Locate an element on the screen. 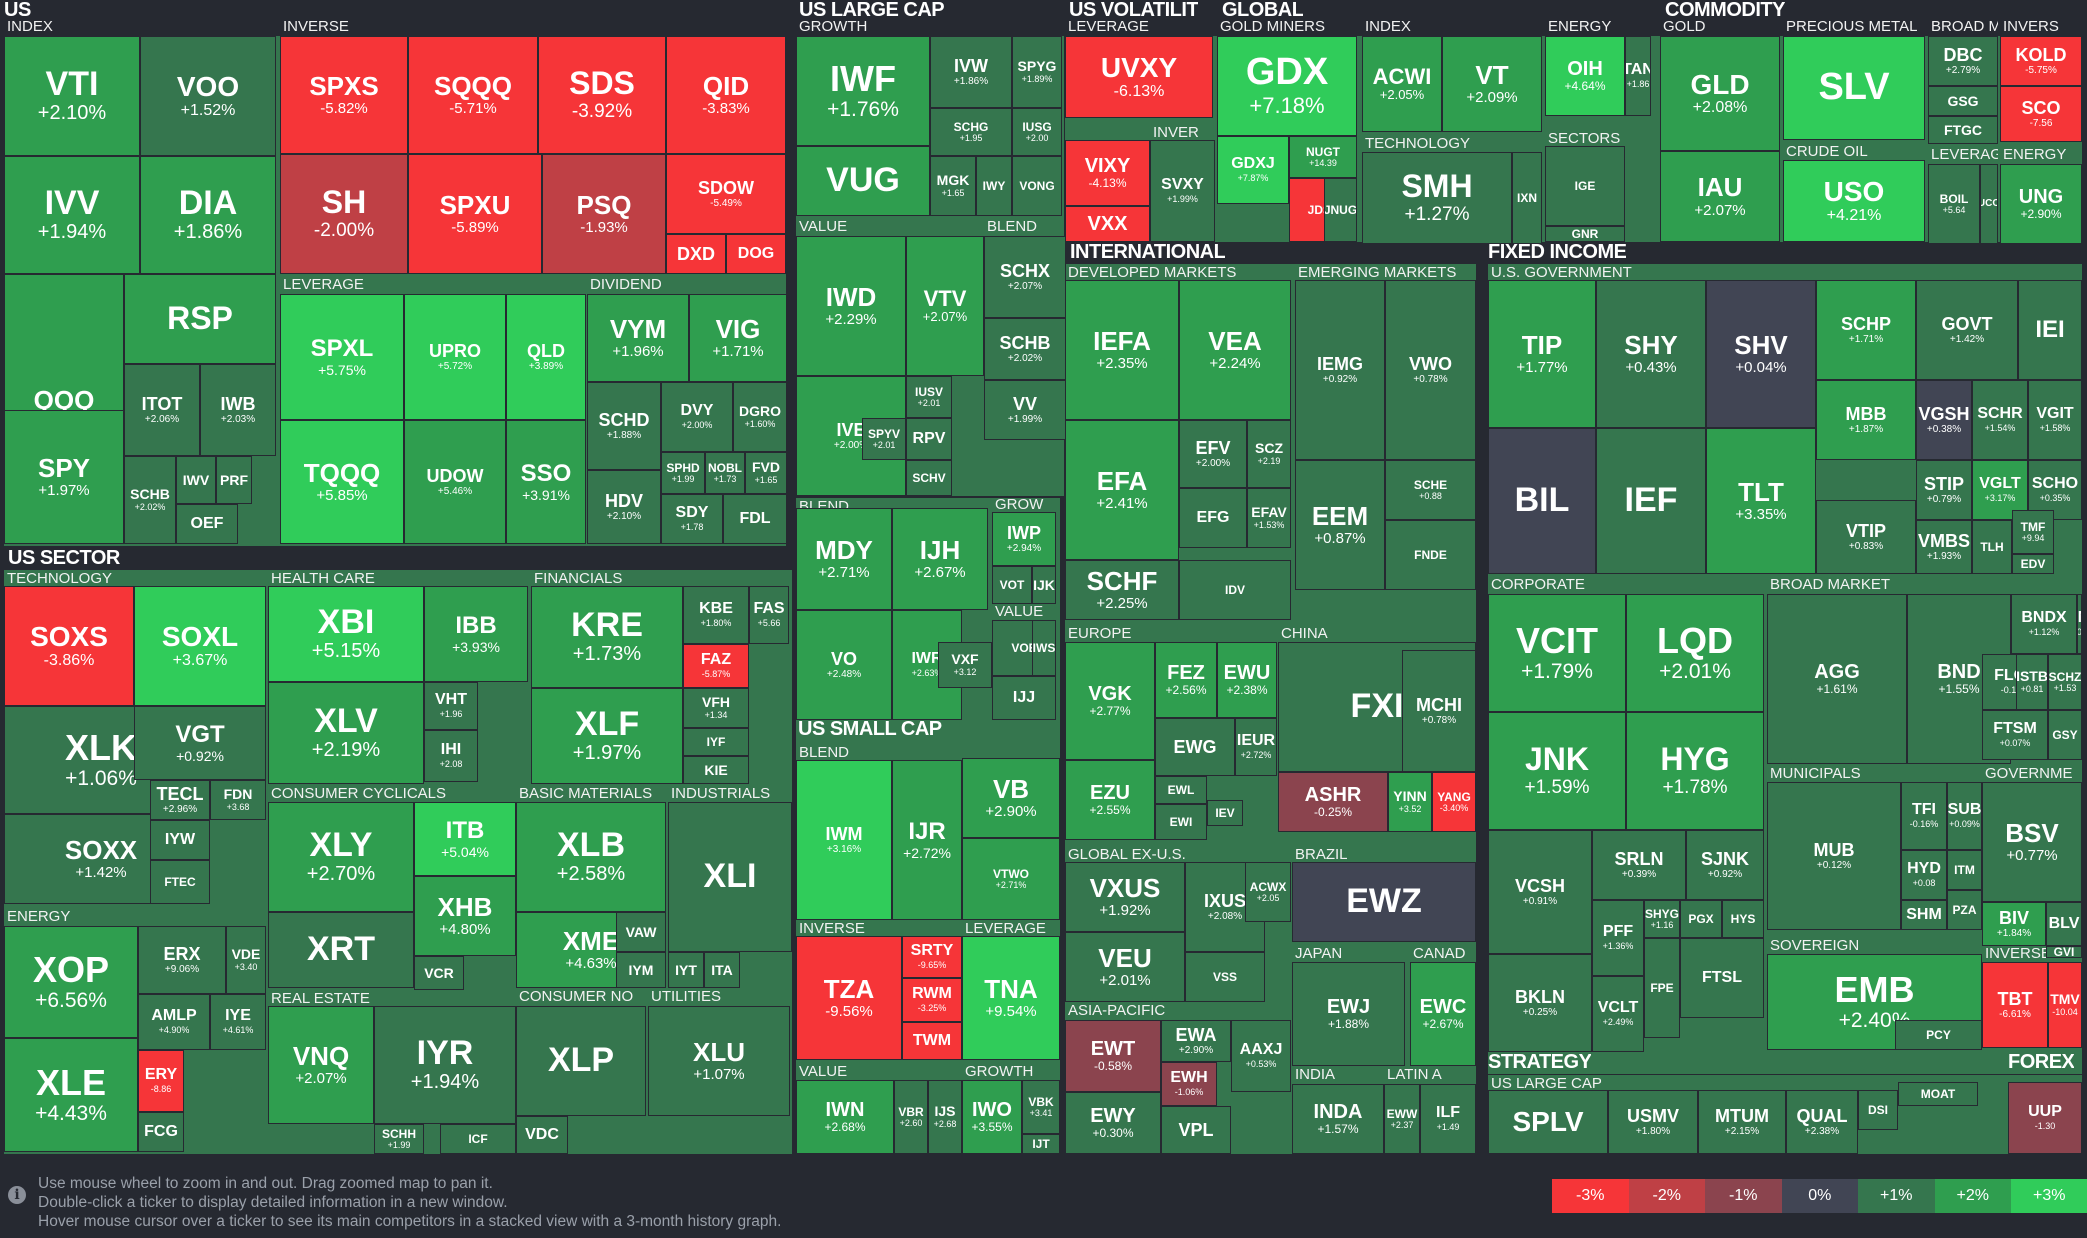 The height and width of the screenshot is (1238, 2087). ticker-tile-iwp: IWP +2.94% is located at coordinates (1024, 539).